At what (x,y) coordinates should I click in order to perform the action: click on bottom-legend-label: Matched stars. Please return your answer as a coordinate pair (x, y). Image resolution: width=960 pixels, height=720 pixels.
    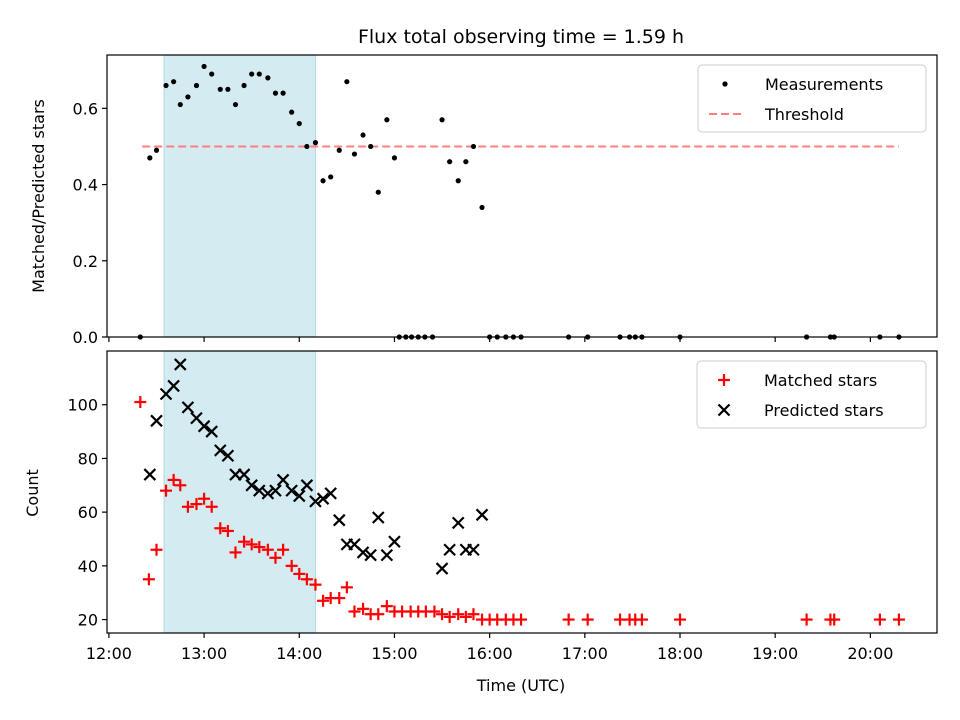
    Looking at the image, I should click on (820, 380).